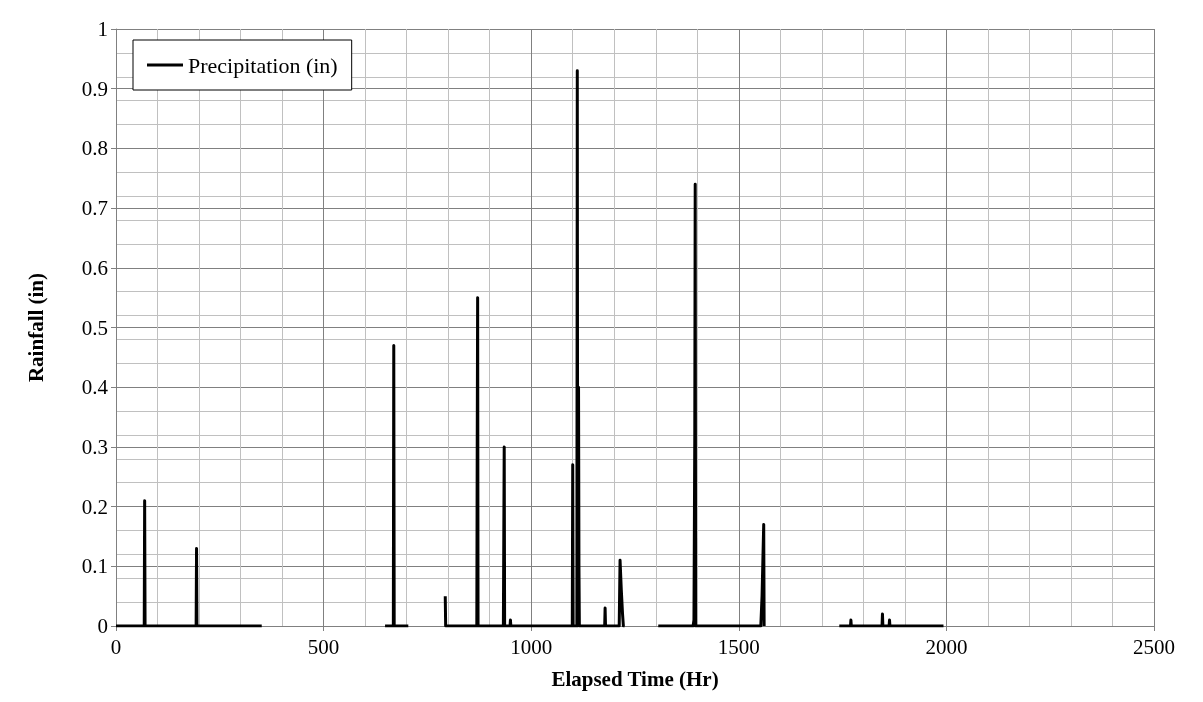 This screenshot has width=1203, height=702. I want to click on x-tick-label: 1500, so click(738, 646).